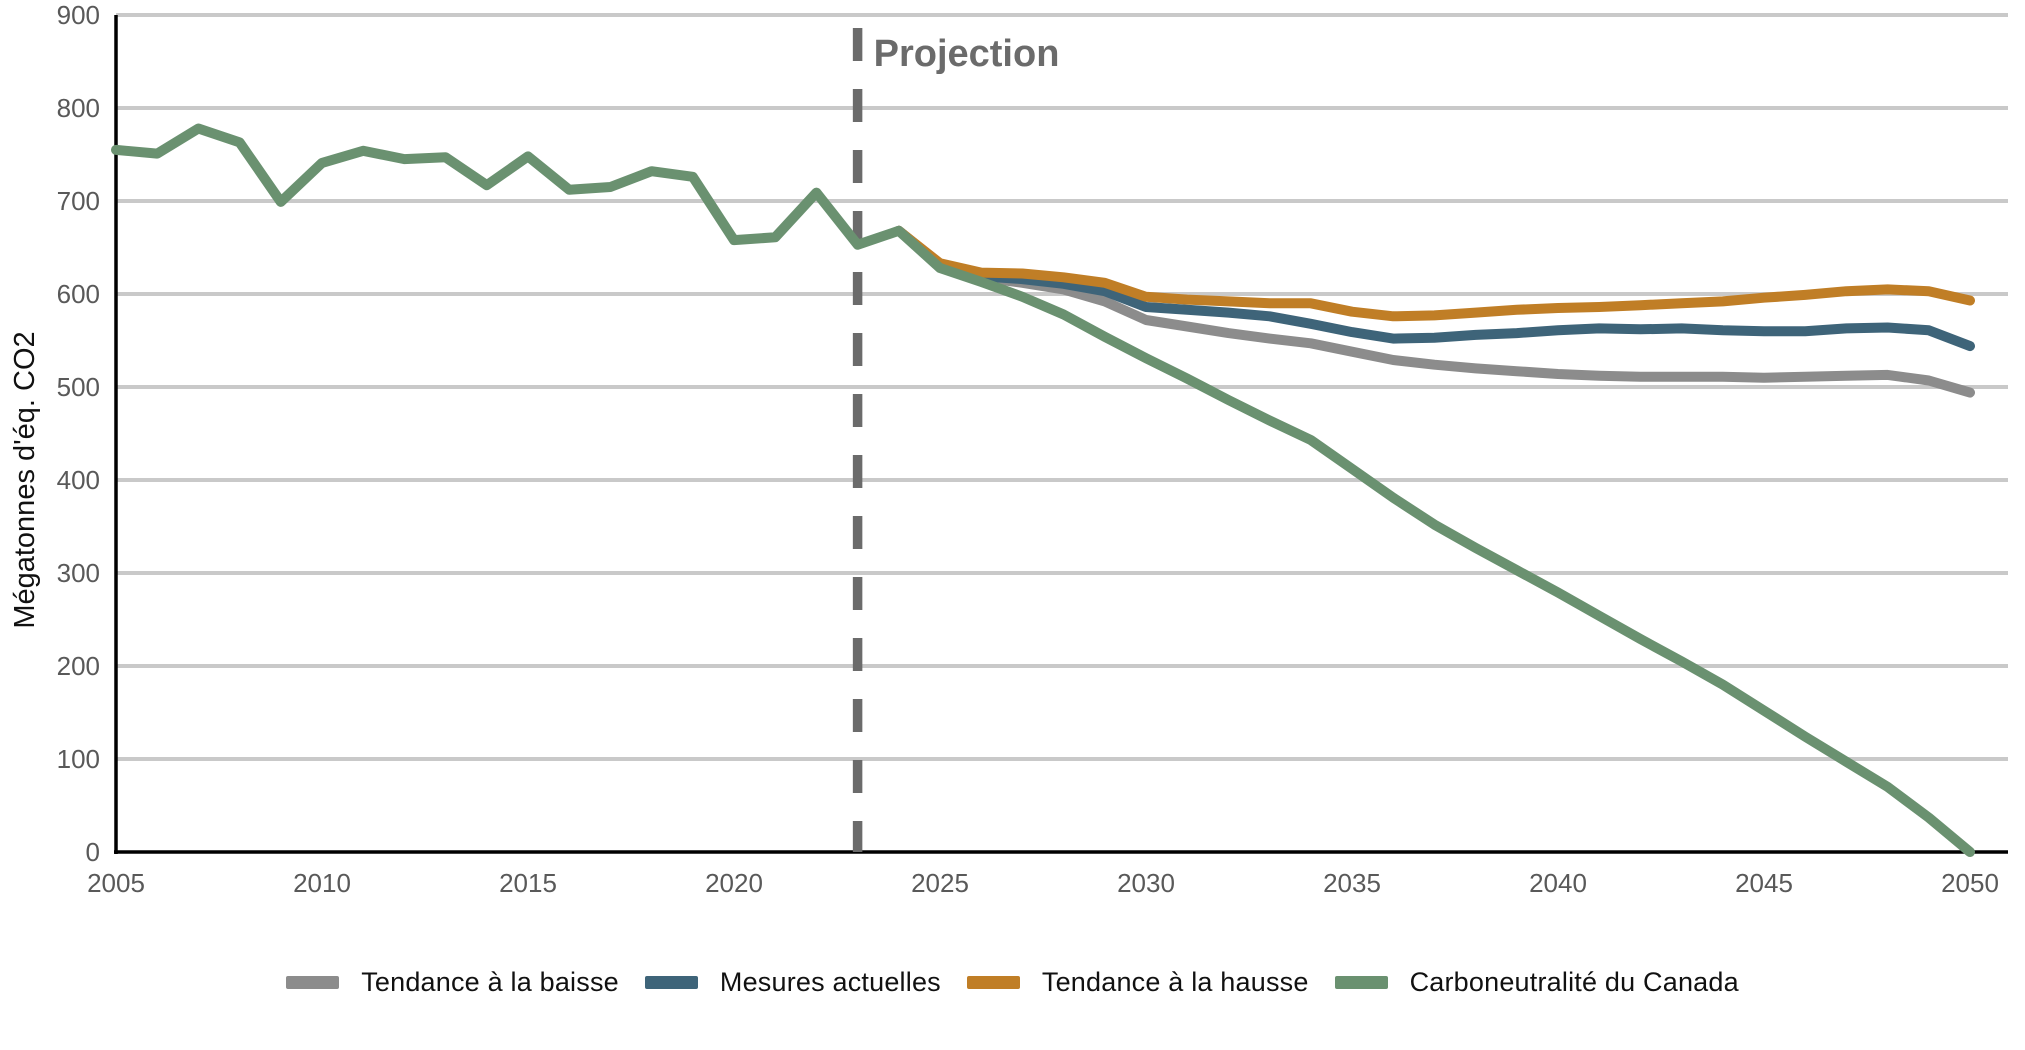 The width and height of the screenshot is (2025, 1050). Describe the element at coordinates (78, 108) in the screenshot. I see `y-tick-label-800: 800` at that location.